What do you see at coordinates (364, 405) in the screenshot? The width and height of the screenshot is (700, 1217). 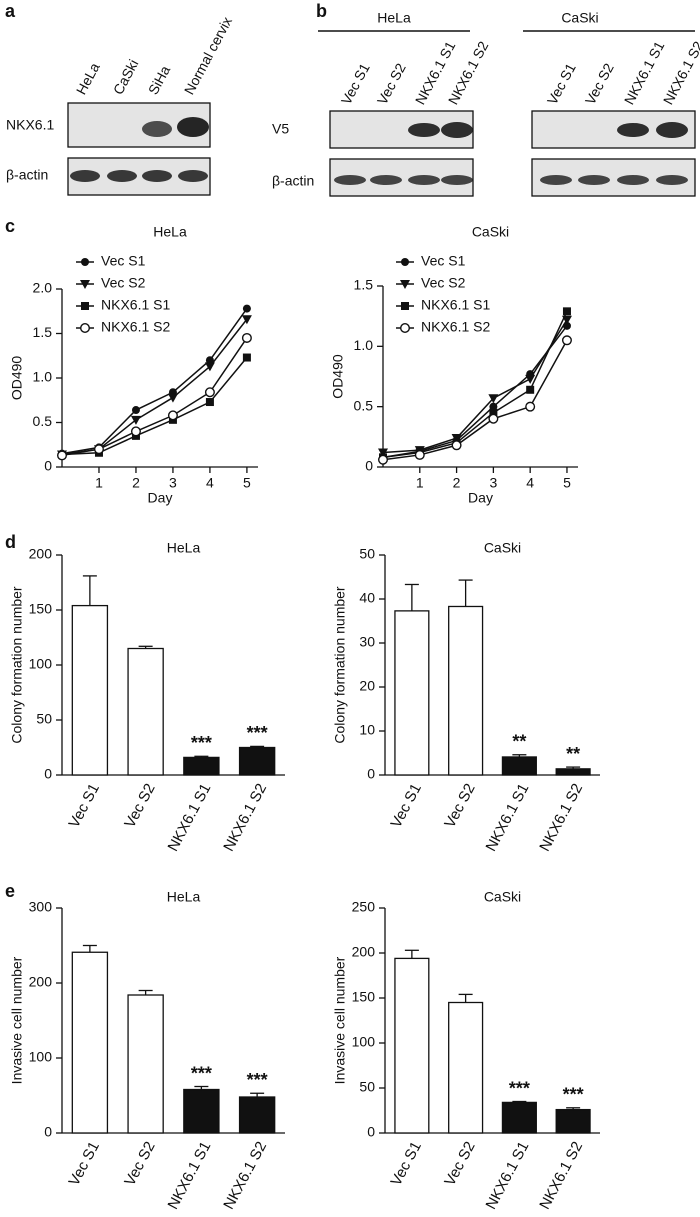 I see `y-tick-label: 0.5` at bounding box center [364, 405].